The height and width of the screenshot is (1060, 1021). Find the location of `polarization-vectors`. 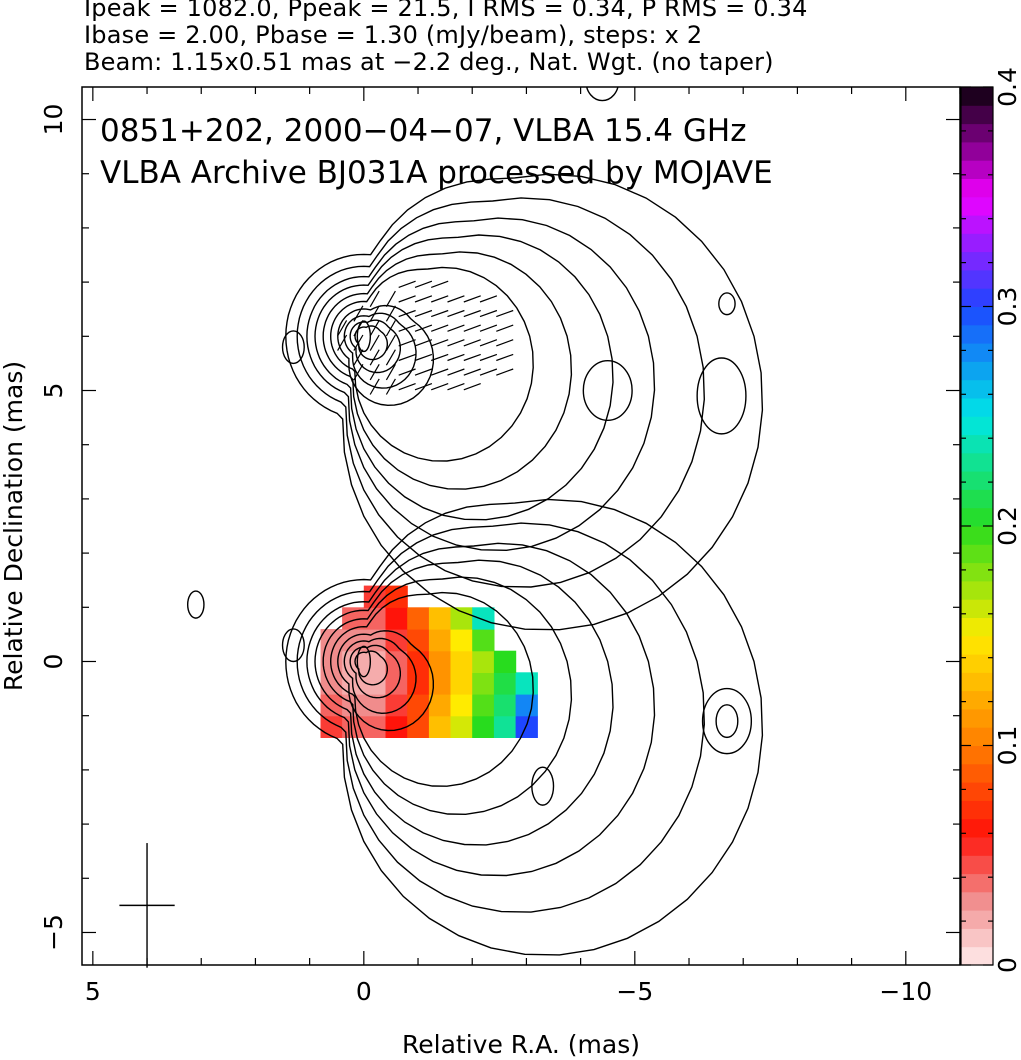

polarization-vectors is located at coordinates (425, 337).